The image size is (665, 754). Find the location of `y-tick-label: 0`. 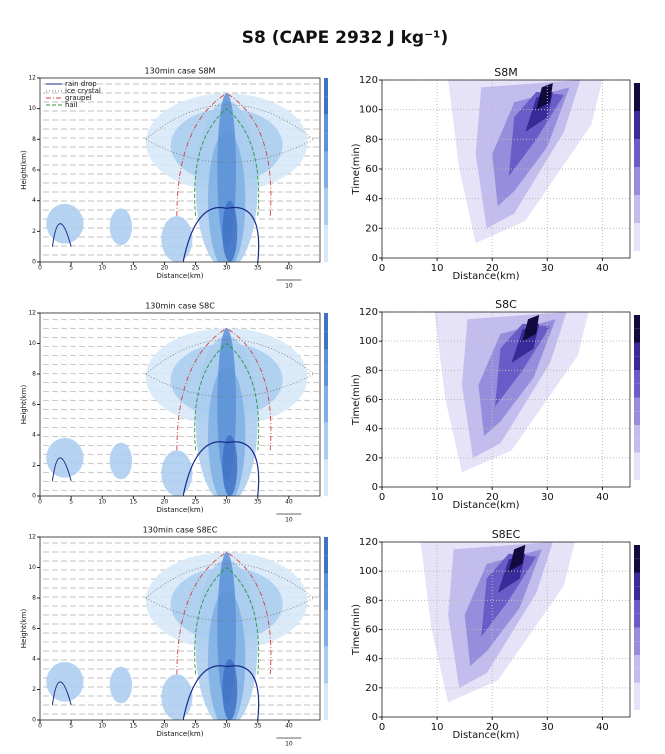

y-tick-label: 0 is located at coordinates (34, 720).